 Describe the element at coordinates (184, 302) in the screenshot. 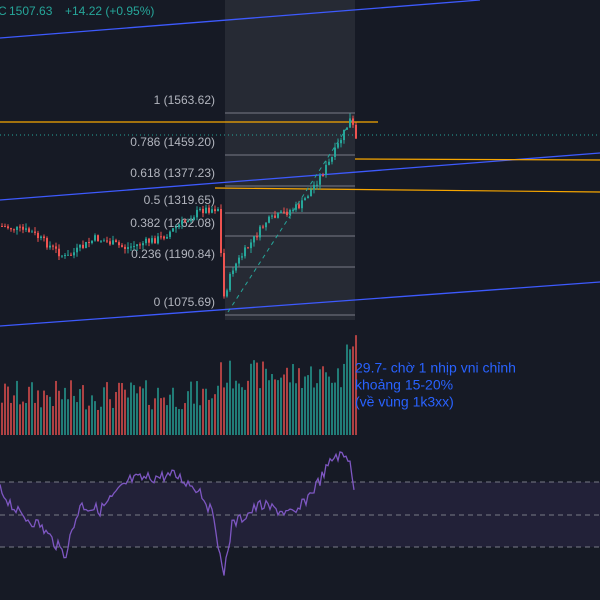

I see `fib-label: 0 (1075.69)` at that location.